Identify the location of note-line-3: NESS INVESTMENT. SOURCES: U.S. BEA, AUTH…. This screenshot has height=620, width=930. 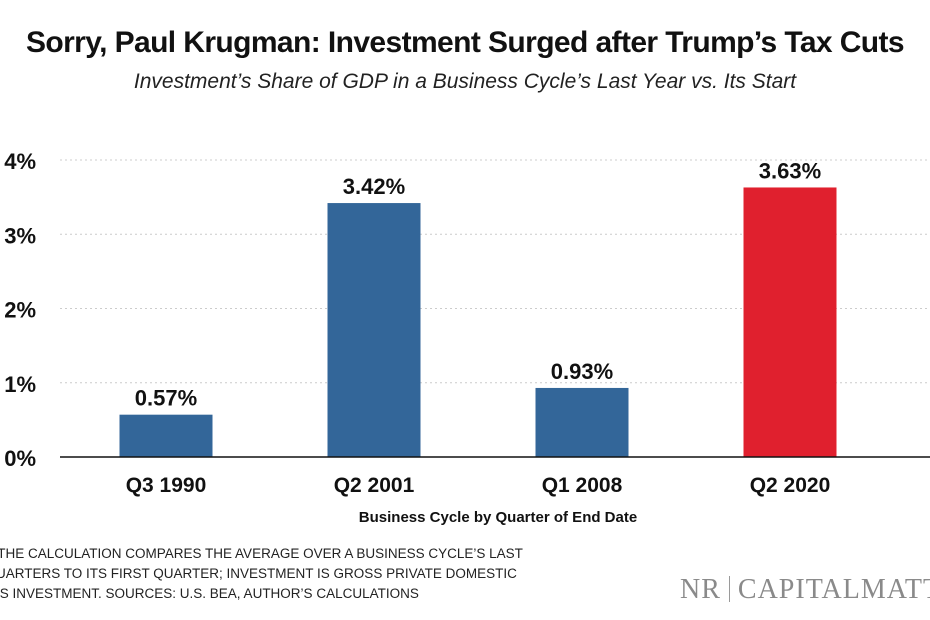
(209, 593).